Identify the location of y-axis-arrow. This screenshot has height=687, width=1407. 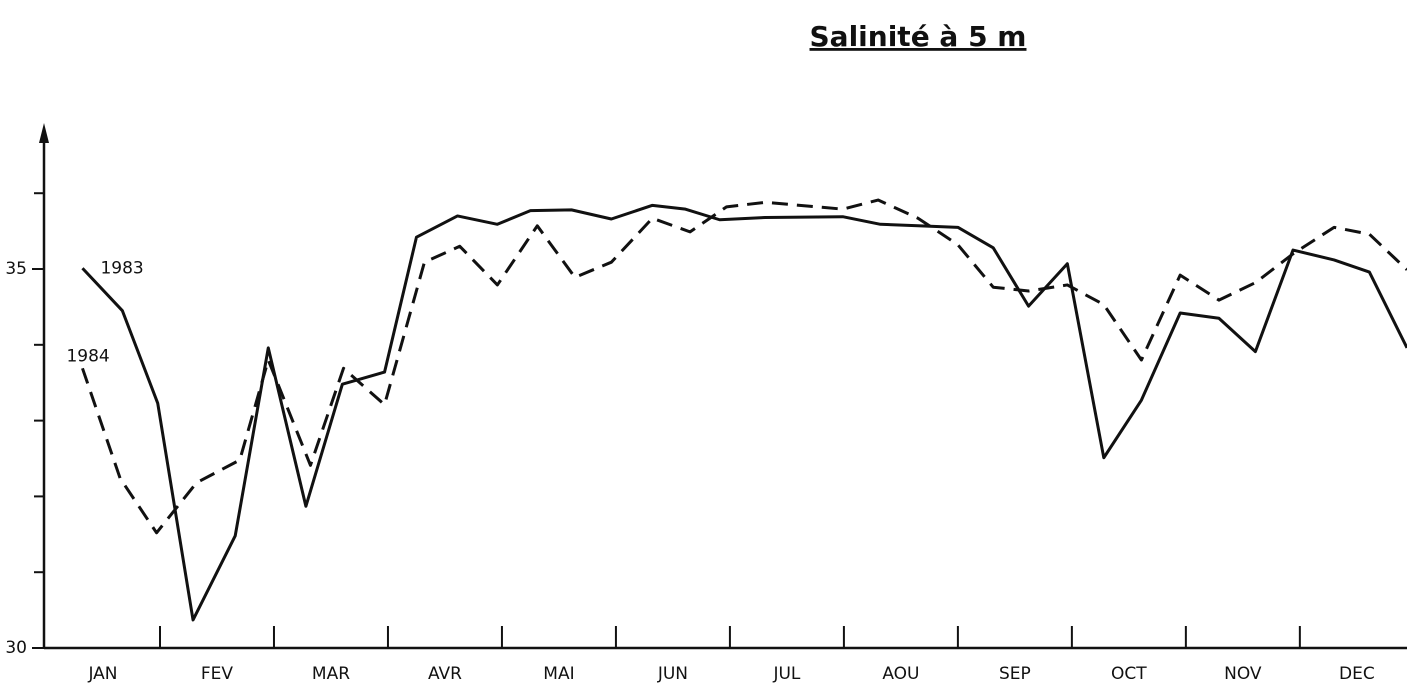
(44, 133).